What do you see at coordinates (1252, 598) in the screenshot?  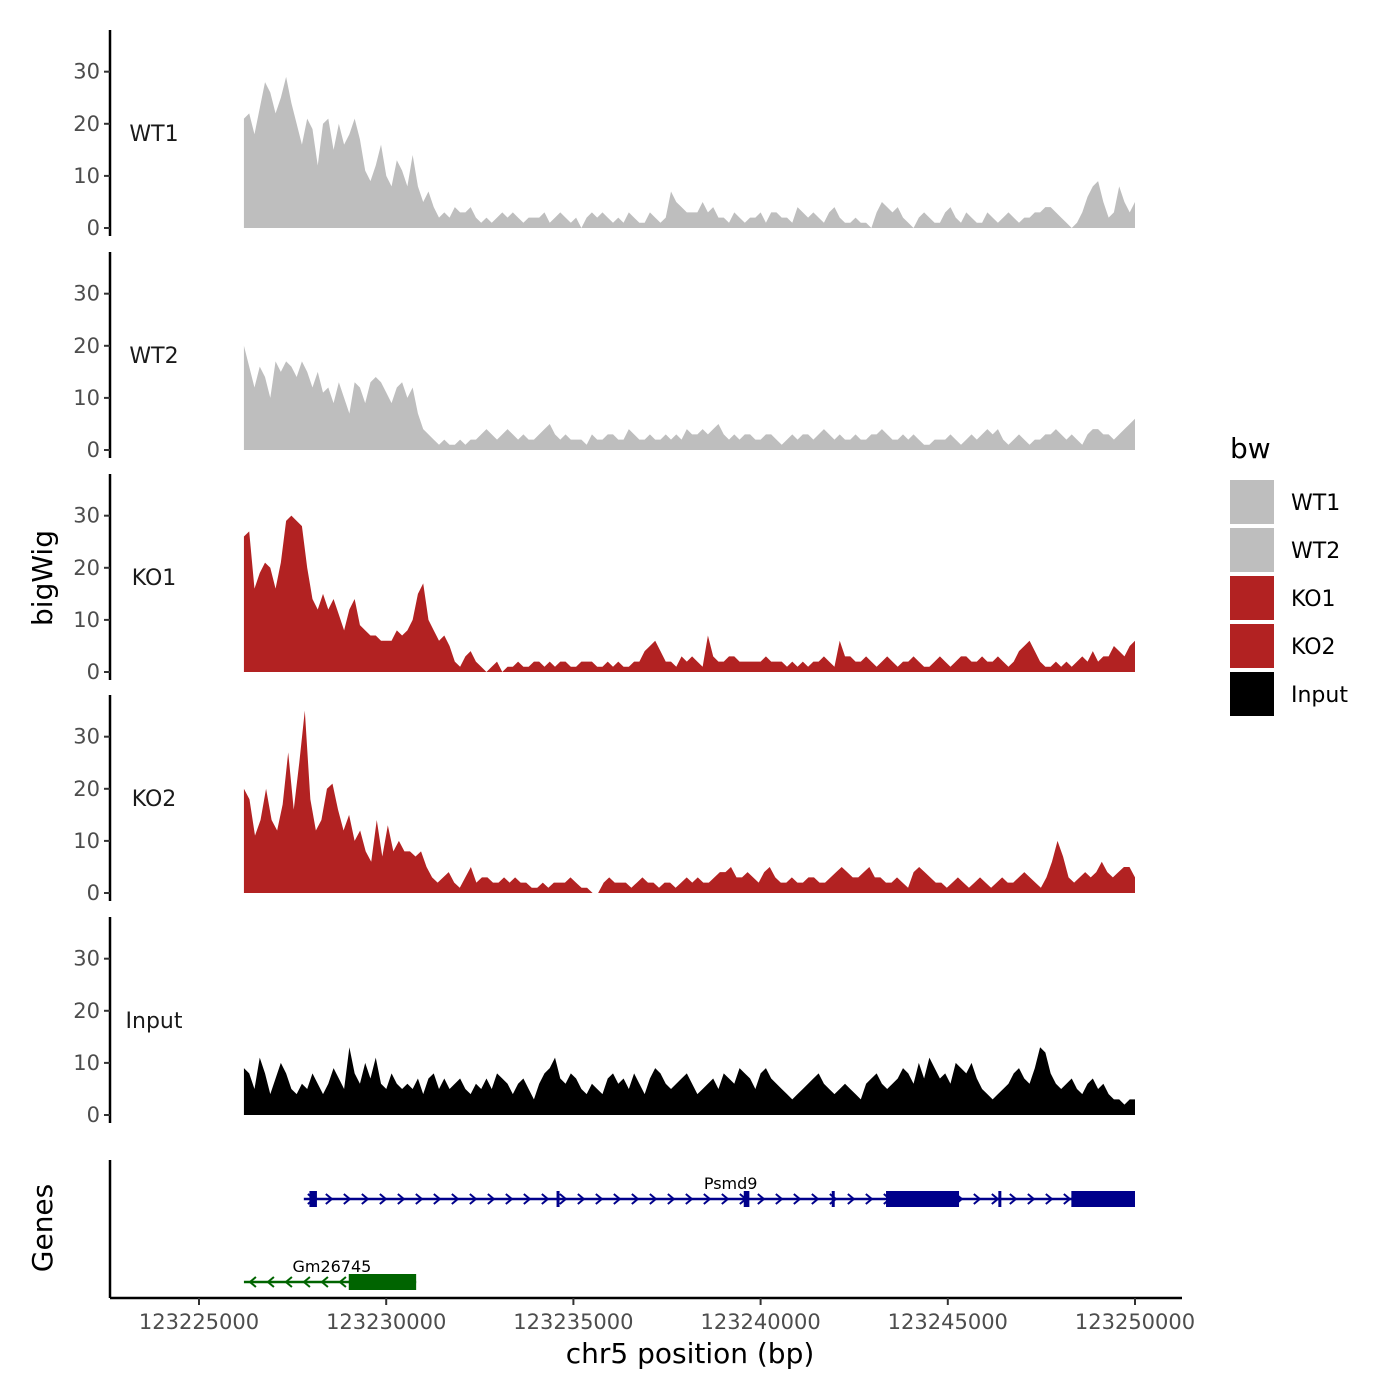 I see `legend-key-ko1` at bounding box center [1252, 598].